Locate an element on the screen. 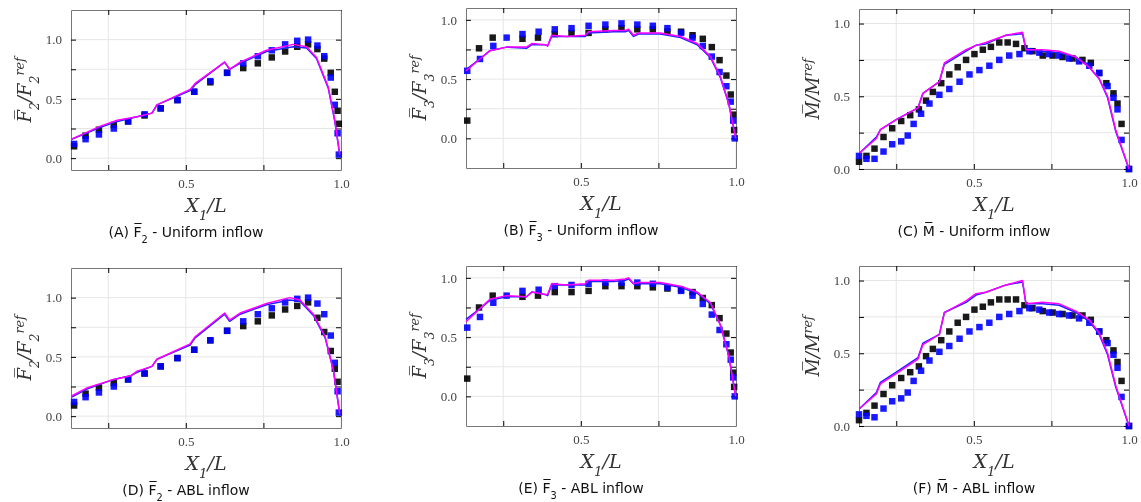 This screenshot has width=1141, height=502. text: (B) F̅$_{3}$ - Uniform inflow is located at coordinates (581, 232).